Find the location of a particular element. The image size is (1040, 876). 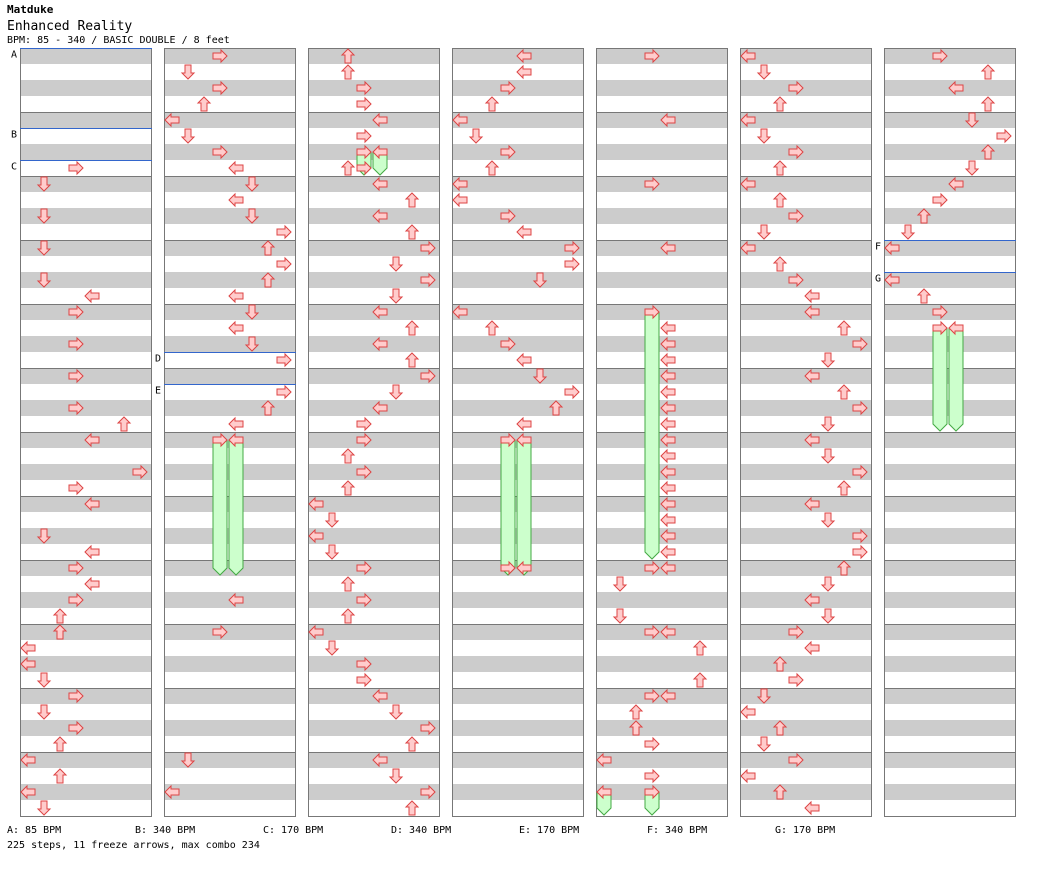

bpm-change-label: F is located at coordinates (878, 247).